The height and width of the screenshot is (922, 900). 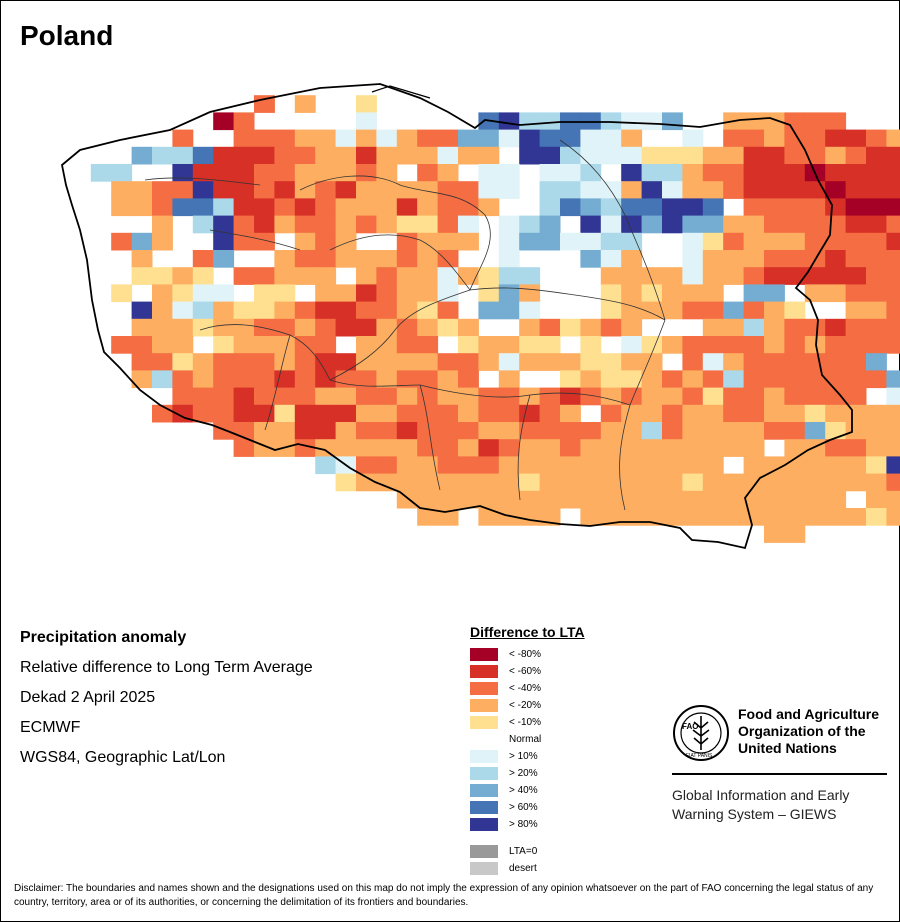 I want to click on info-line: Dekad 2 April 2025, so click(x=88, y=697).